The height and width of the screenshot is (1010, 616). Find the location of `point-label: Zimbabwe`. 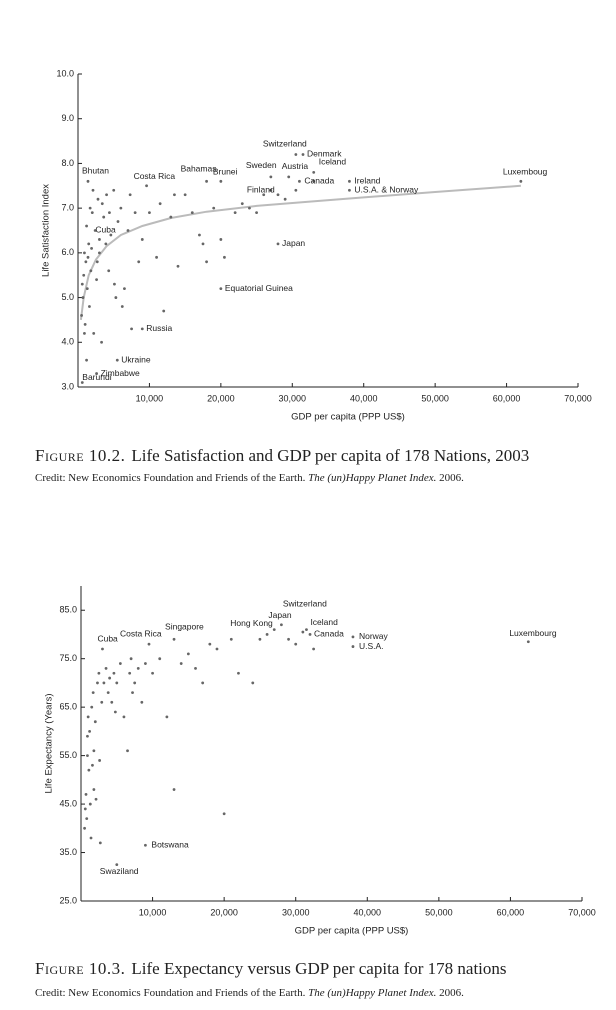

point-label: Zimbabwe is located at coordinates (120, 373).